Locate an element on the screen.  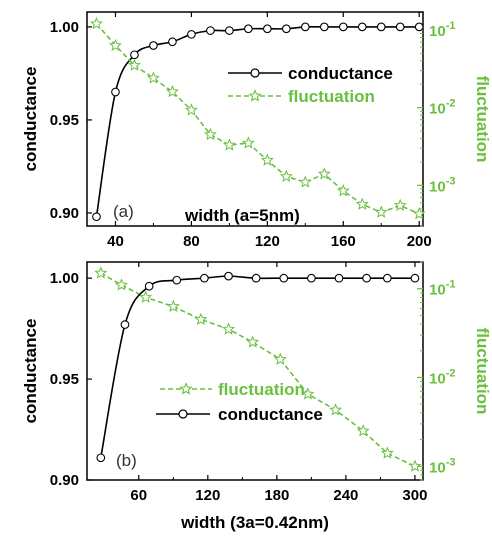
x-tick-label-b-2: 180 is located at coordinates (276, 495).